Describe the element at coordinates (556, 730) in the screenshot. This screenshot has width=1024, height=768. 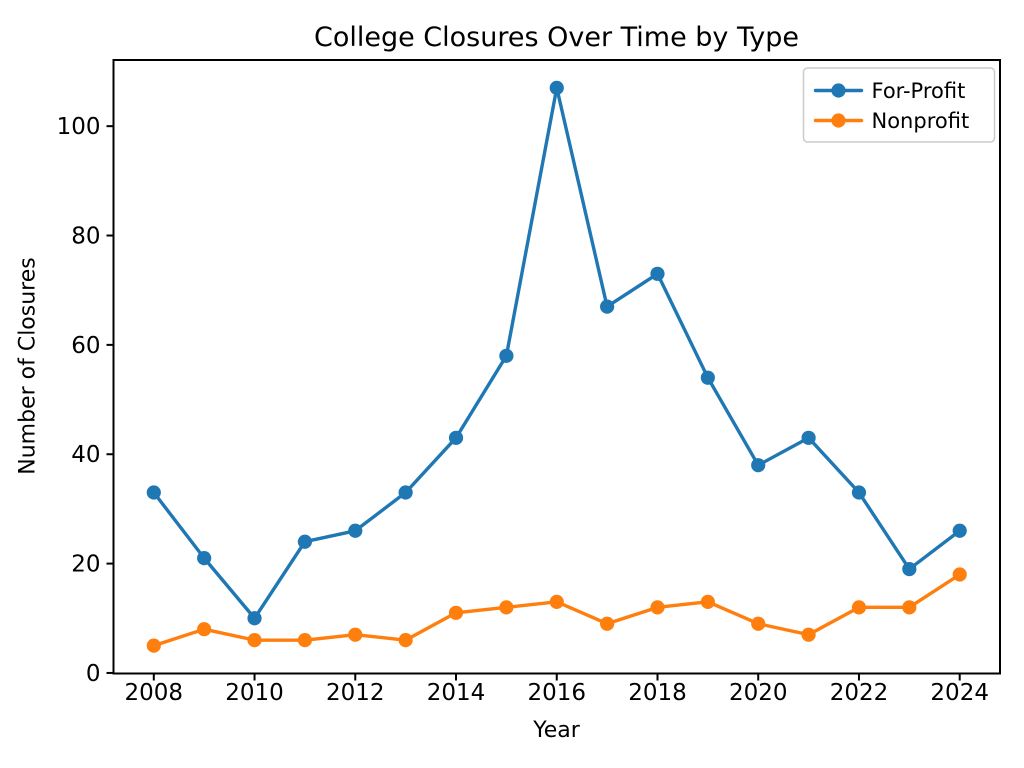
I see `x-axis-label: Year` at that location.